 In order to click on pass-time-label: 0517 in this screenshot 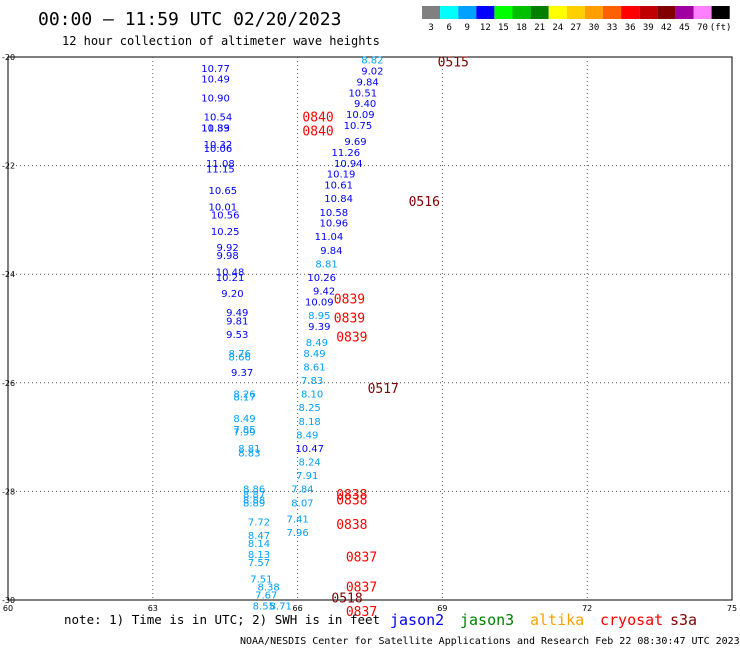, I will do `click(383, 389)`.